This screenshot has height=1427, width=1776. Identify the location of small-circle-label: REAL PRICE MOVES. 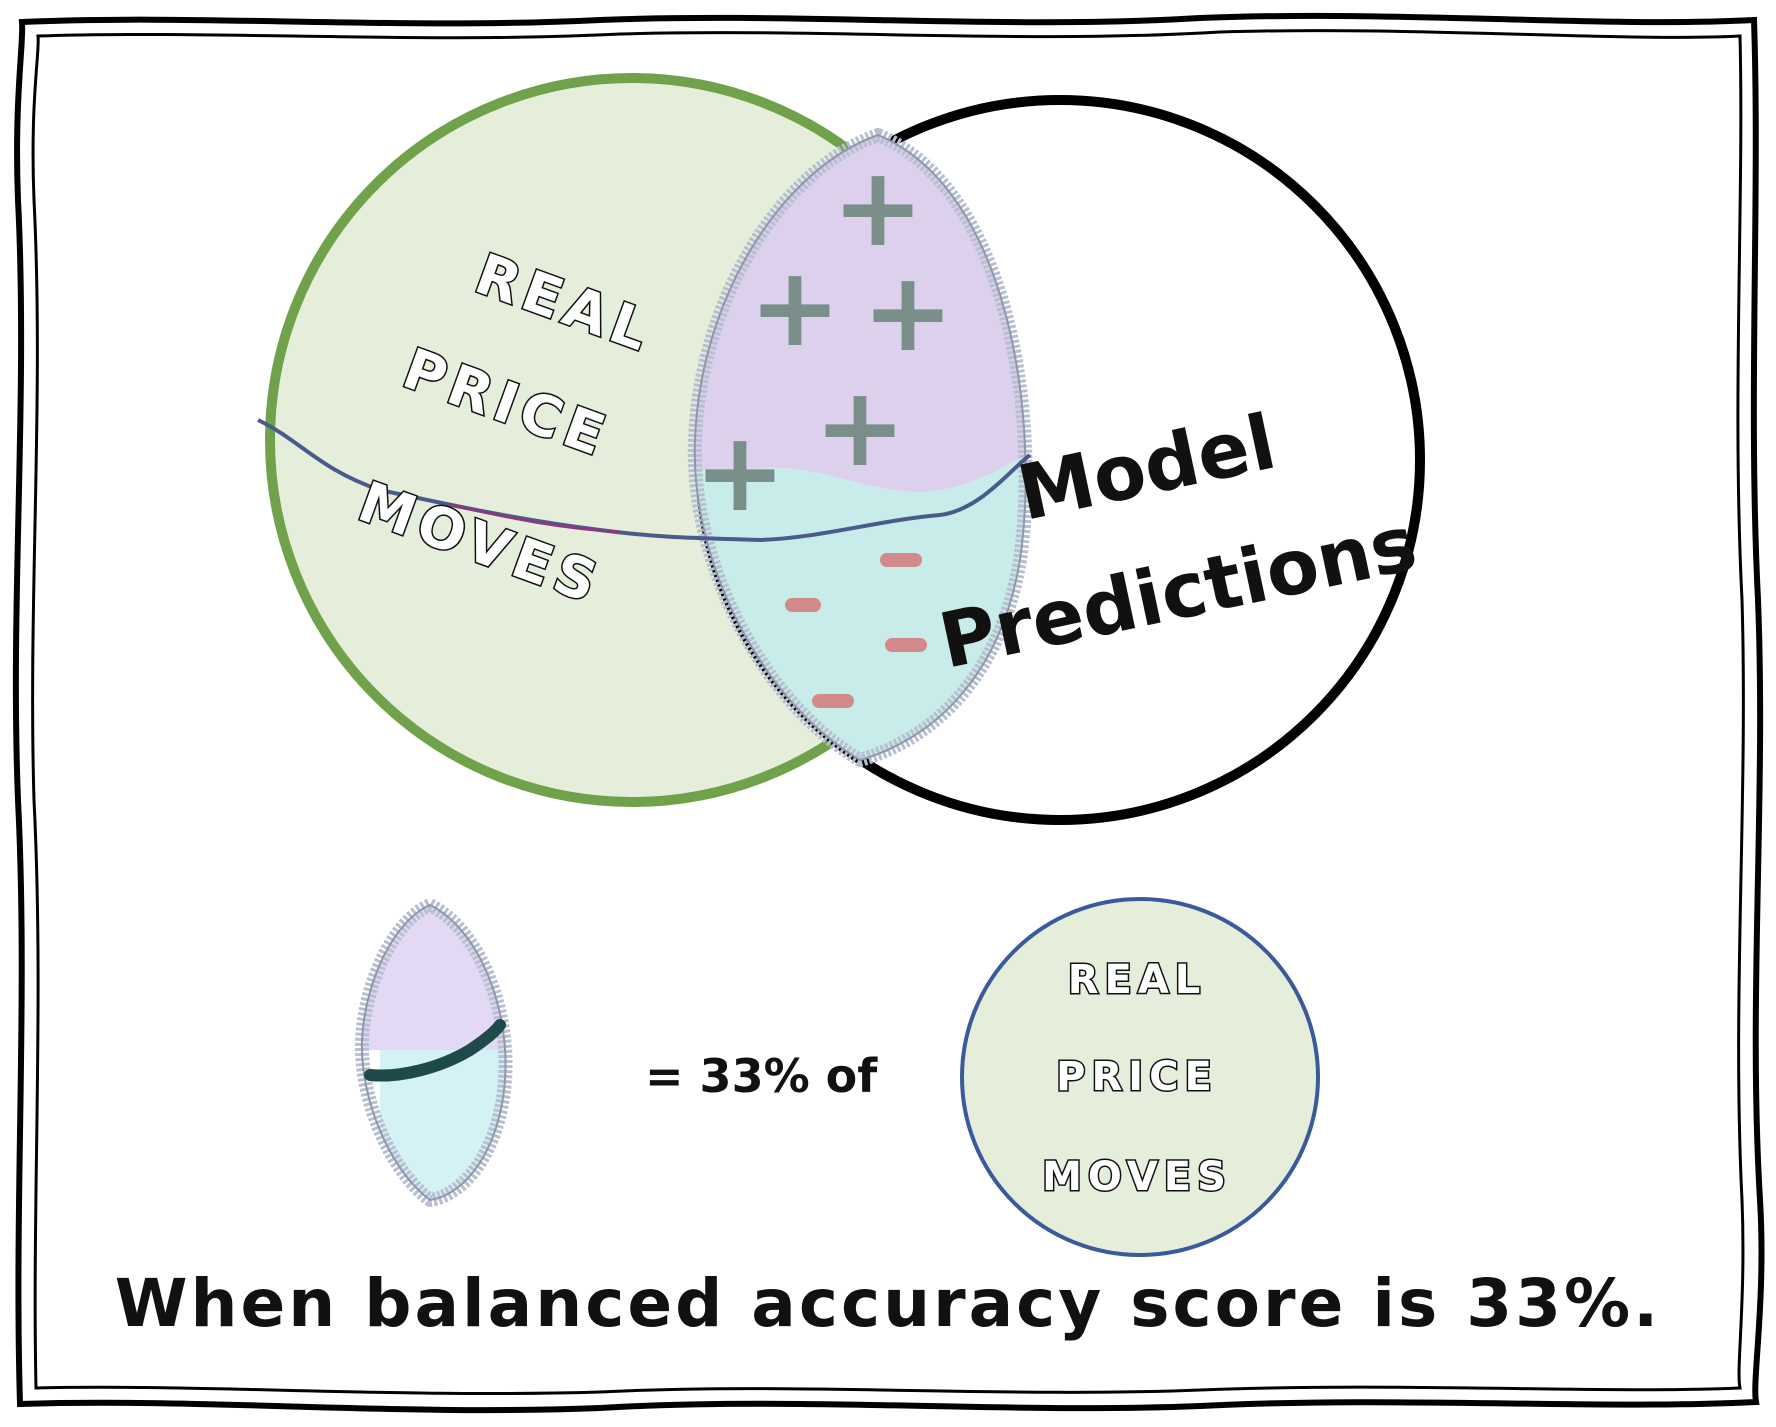
(1136, 1079).